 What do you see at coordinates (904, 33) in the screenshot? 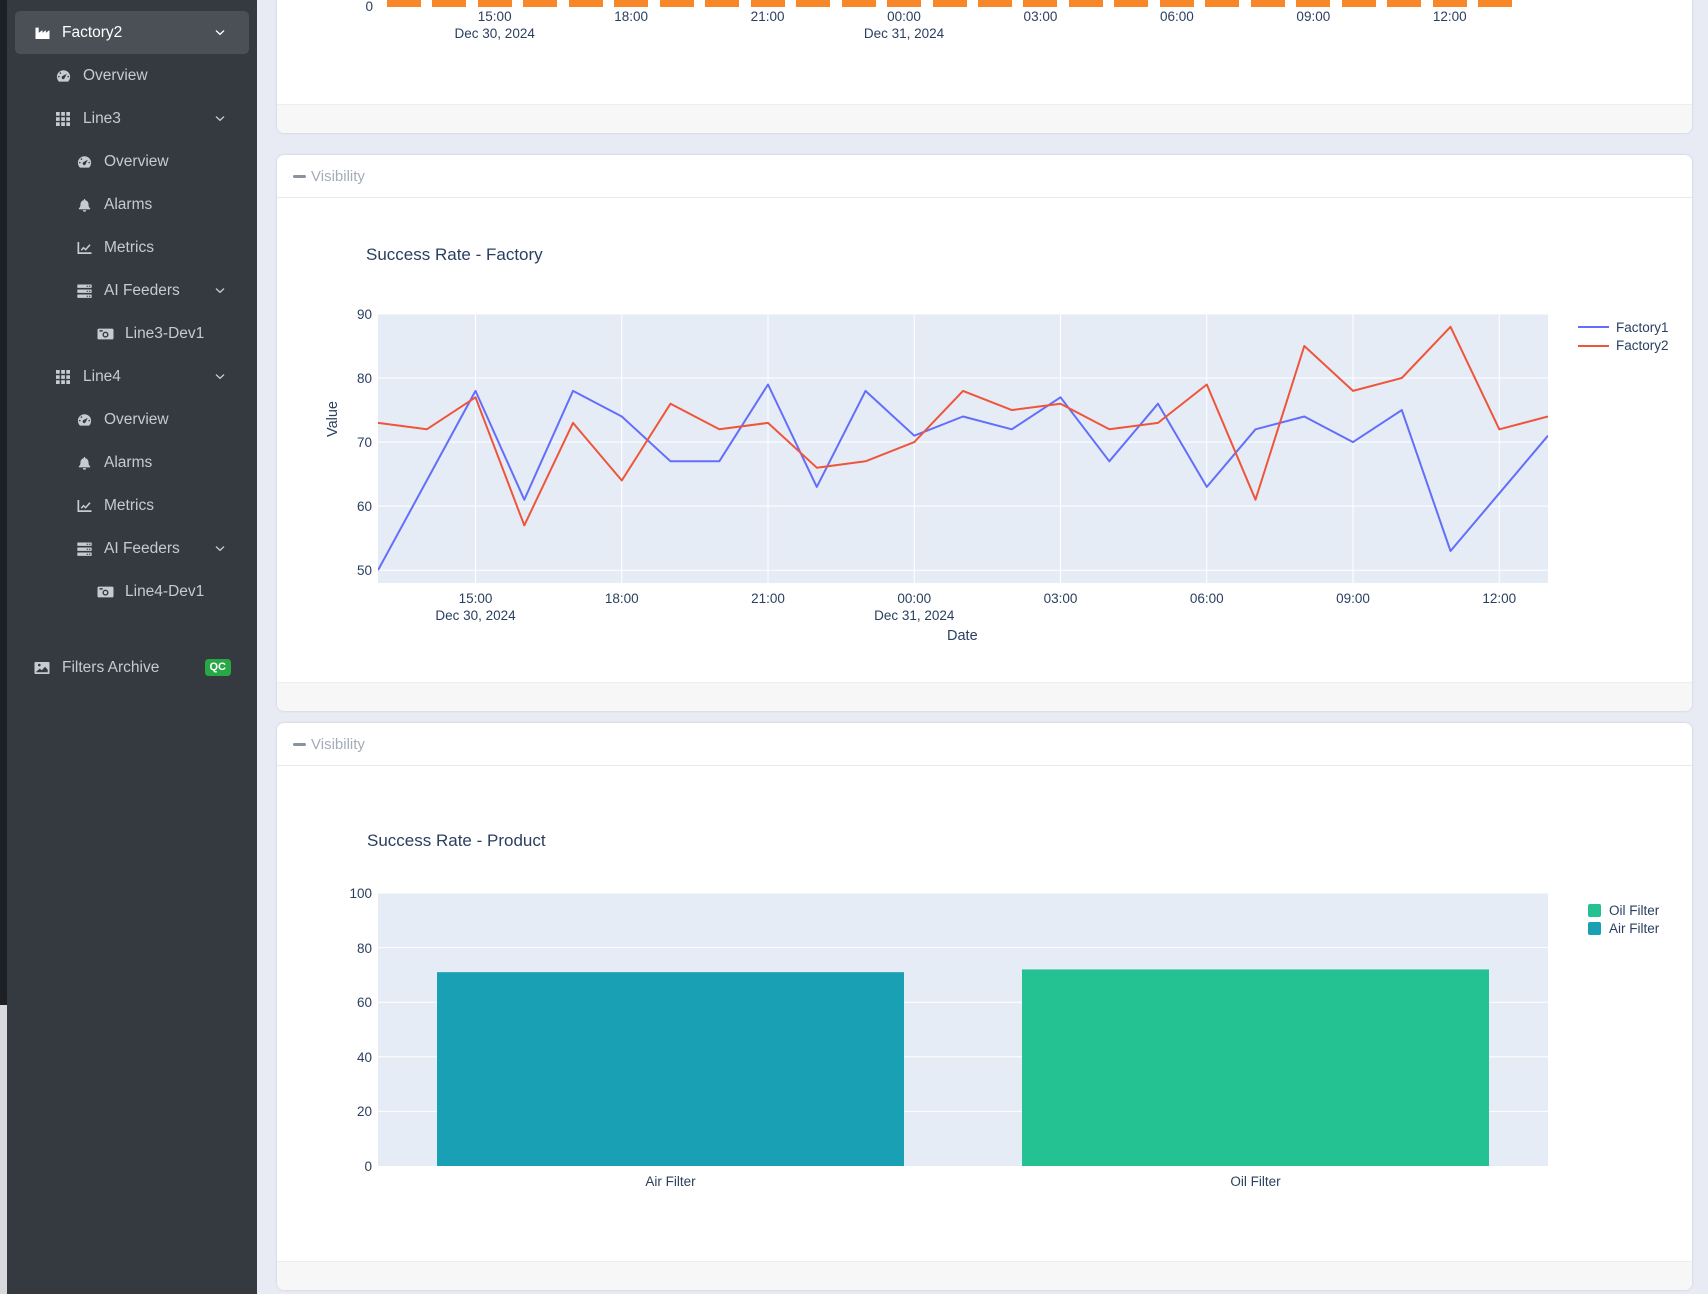
I see `x-date-label: Dec 31, 2024` at bounding box center [904, 33].